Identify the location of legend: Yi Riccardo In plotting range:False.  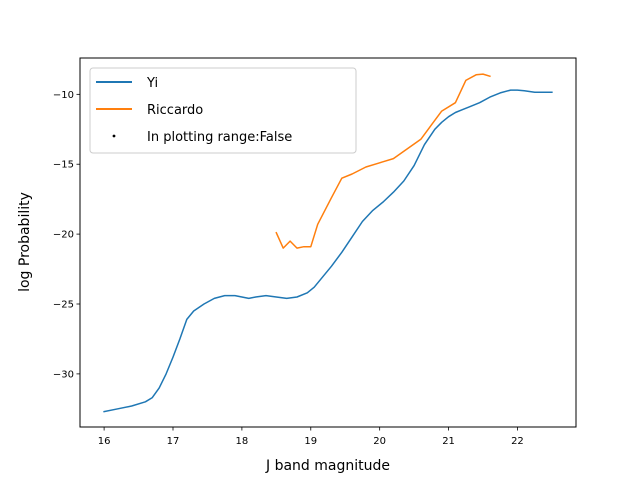
(223, 110).